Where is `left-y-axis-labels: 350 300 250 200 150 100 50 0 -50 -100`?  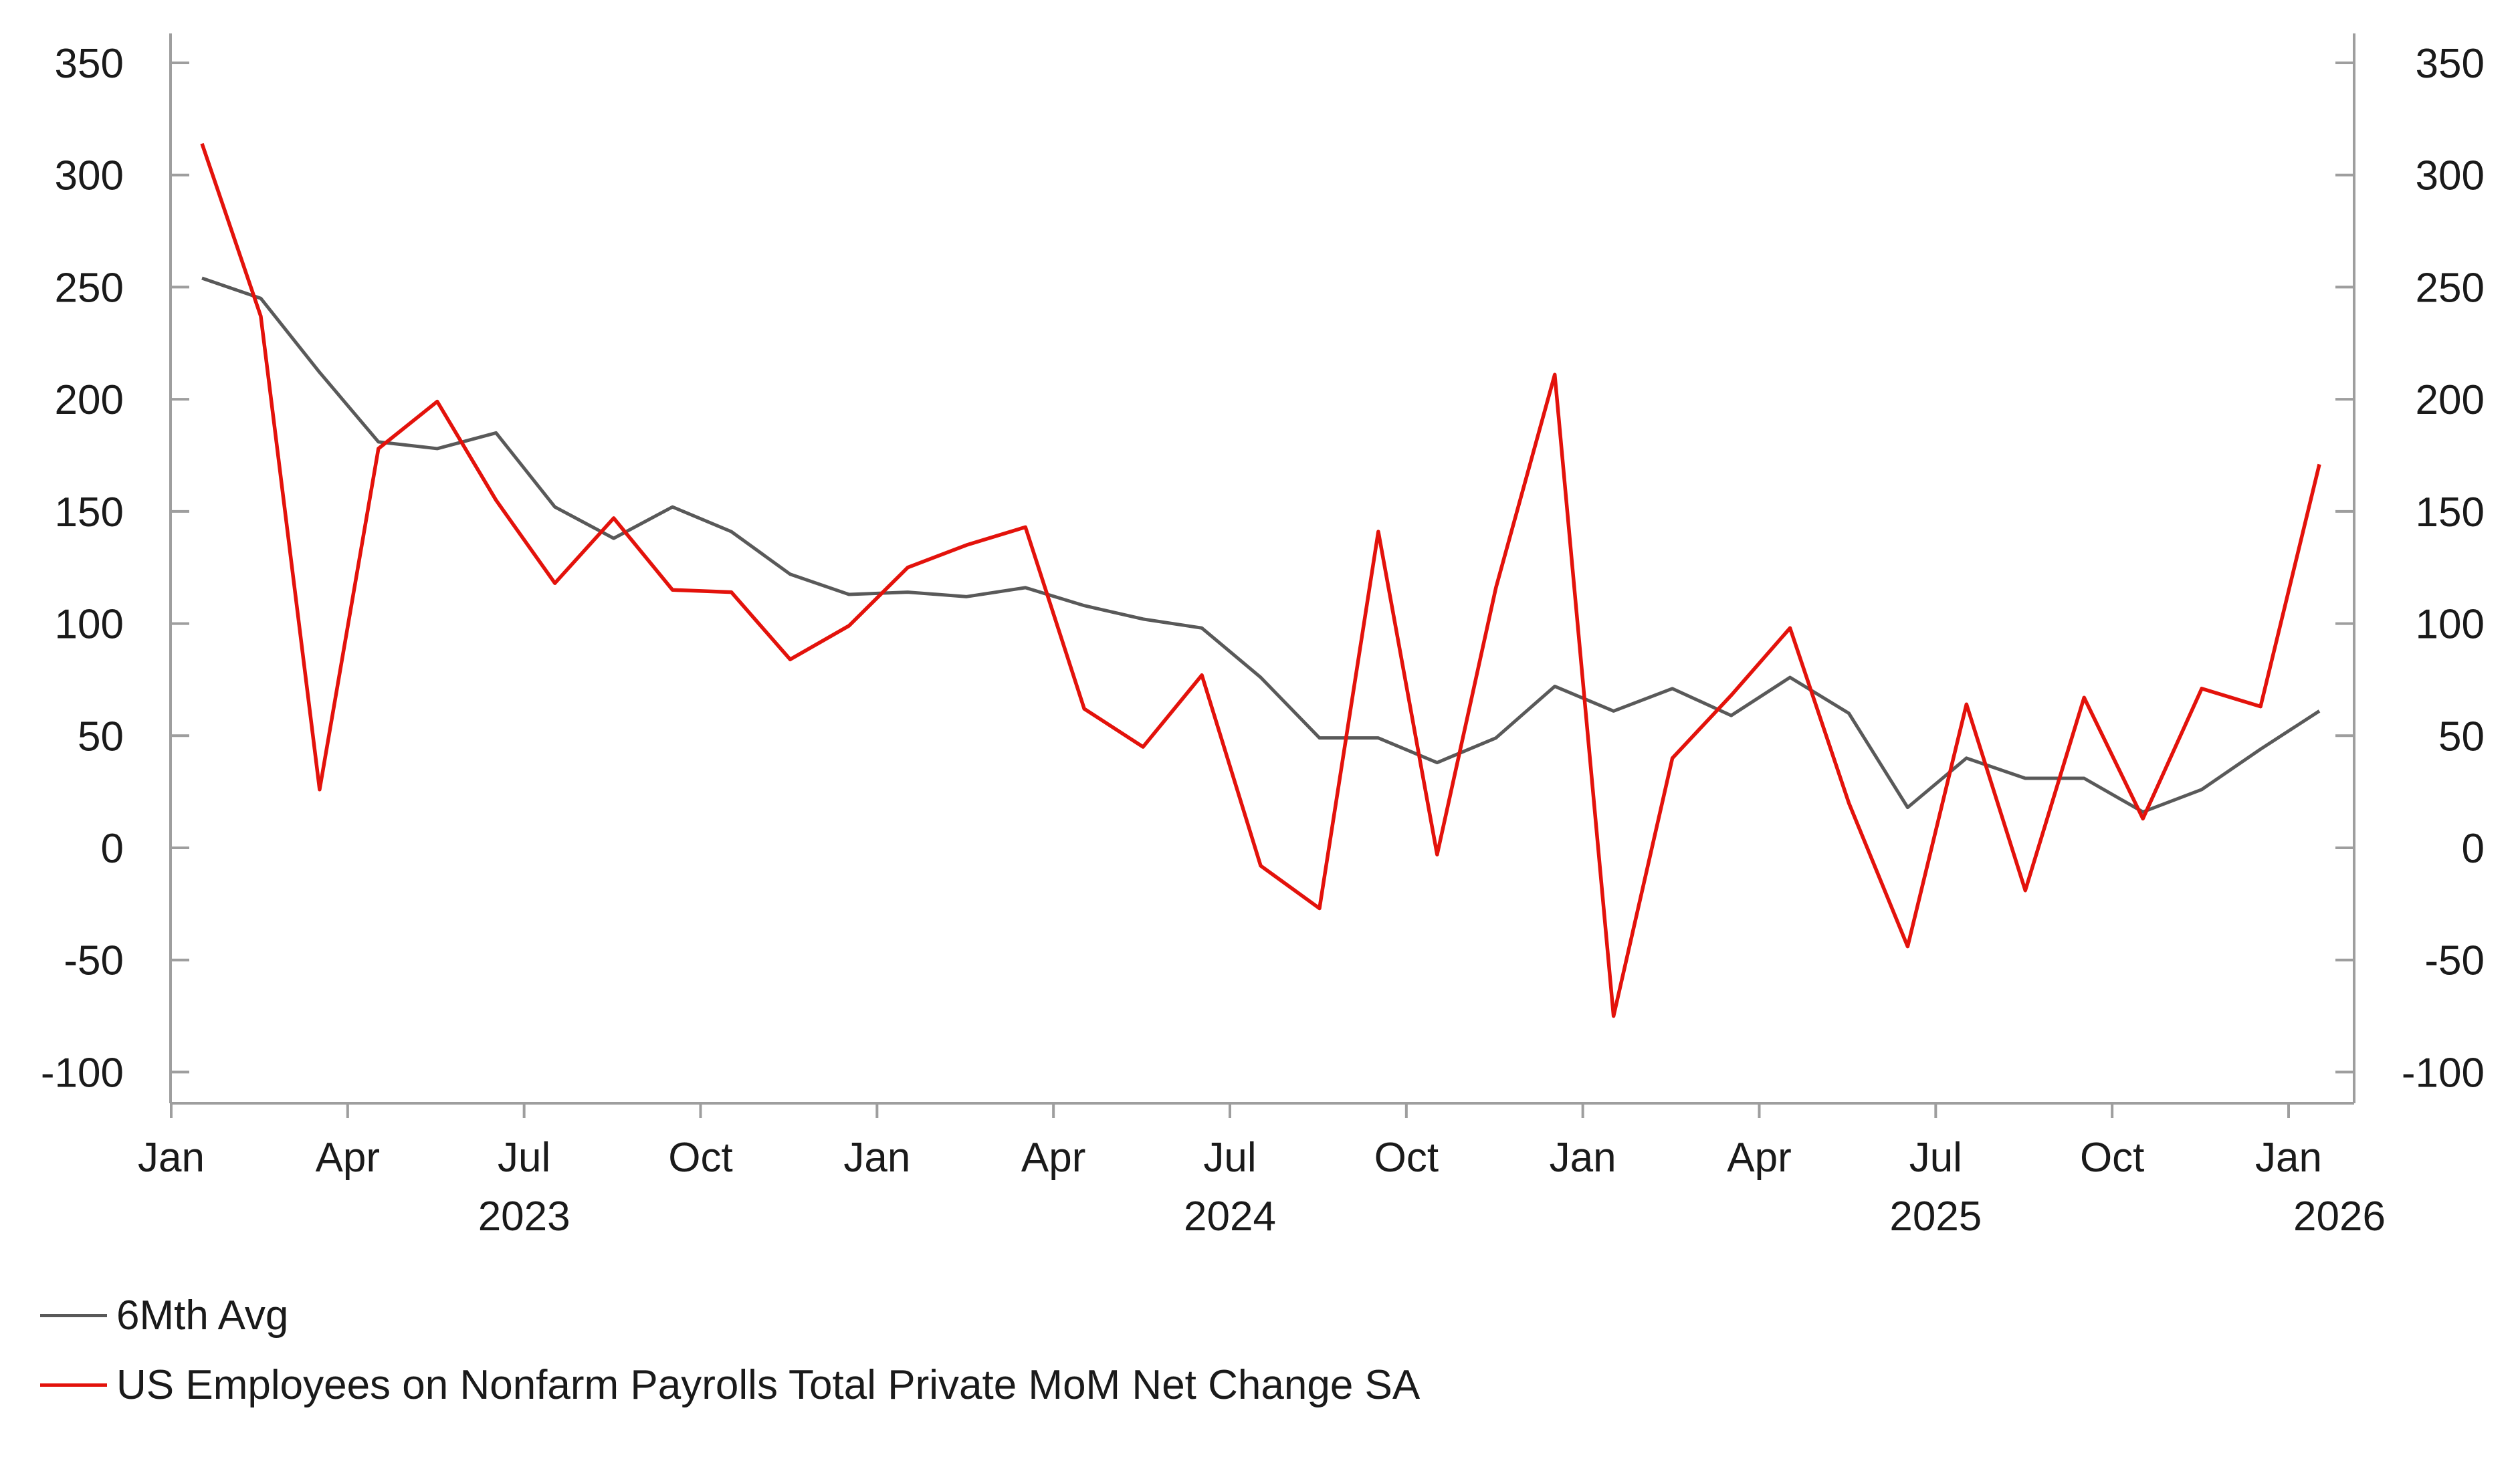
left-y-axis-labels: 350 300 250 200 150 100 50 0 -50 -100 is located at coordinates (82, 568).